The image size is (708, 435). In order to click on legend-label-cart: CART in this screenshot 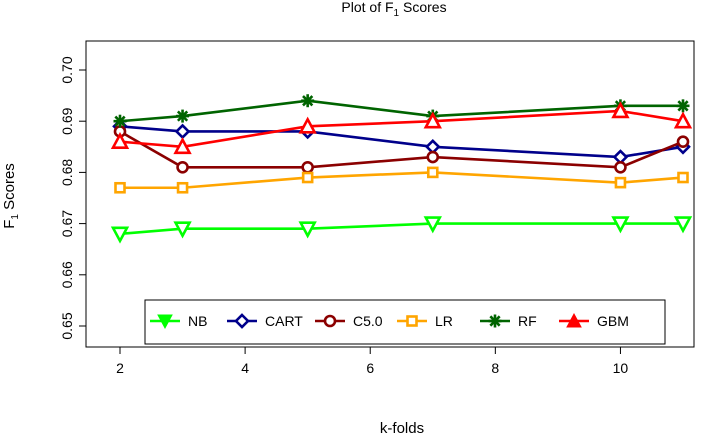, I will do `click(284, 321)`.